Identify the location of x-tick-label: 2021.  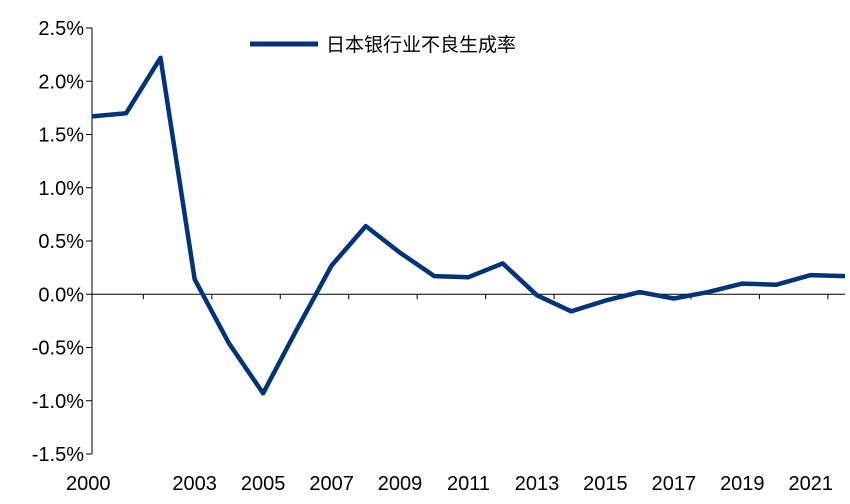
(811, 484).